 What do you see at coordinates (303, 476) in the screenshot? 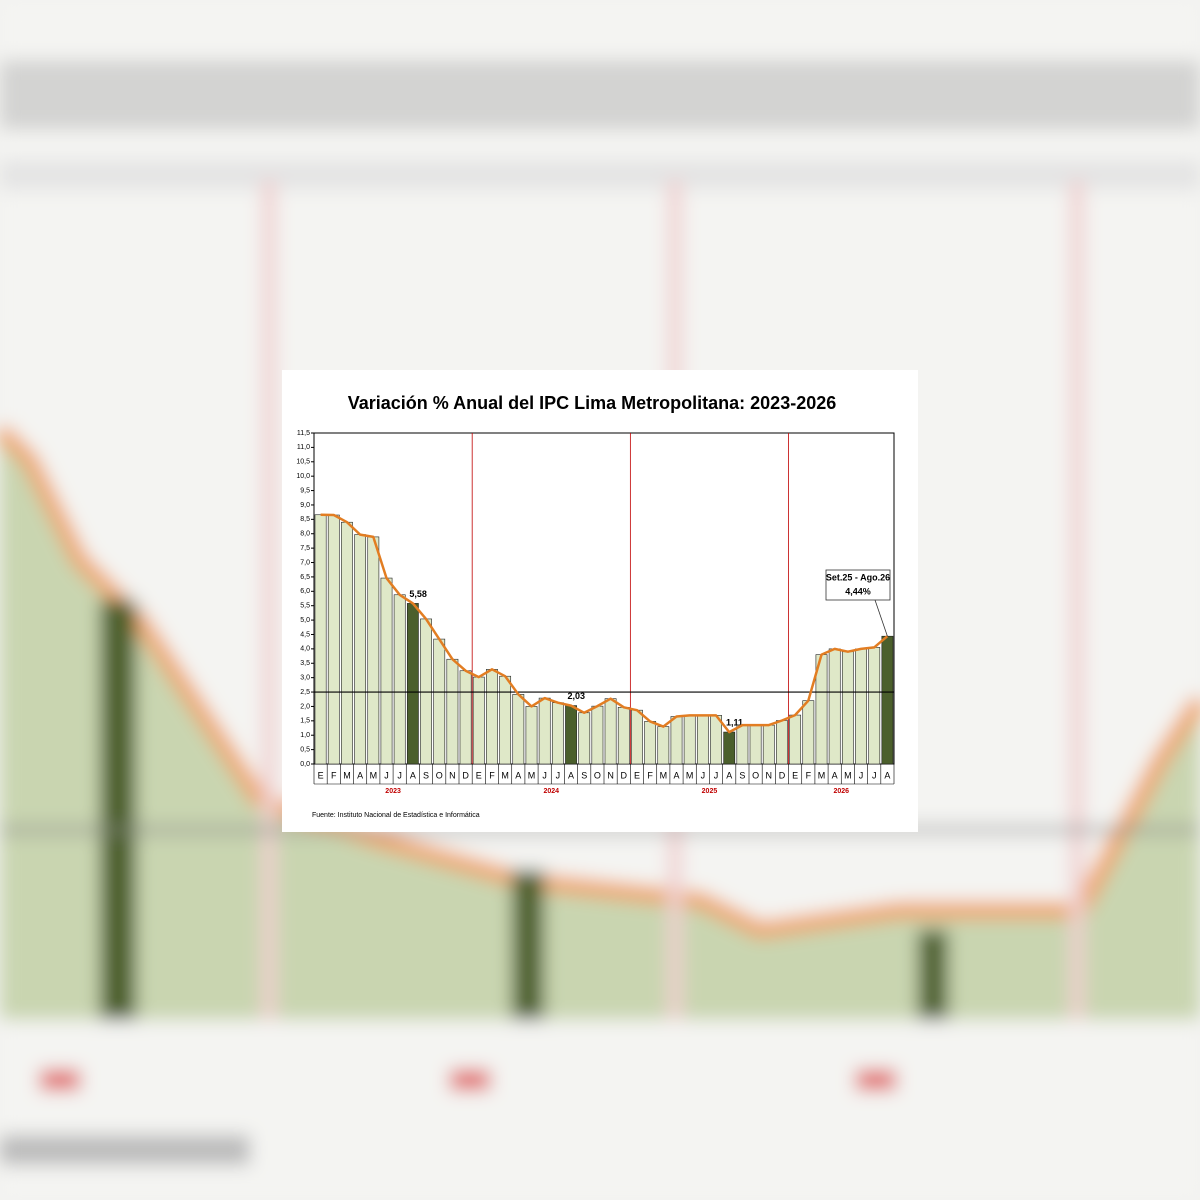
I see `y-tick-label: 10,0` at bounding box center [303, 476].